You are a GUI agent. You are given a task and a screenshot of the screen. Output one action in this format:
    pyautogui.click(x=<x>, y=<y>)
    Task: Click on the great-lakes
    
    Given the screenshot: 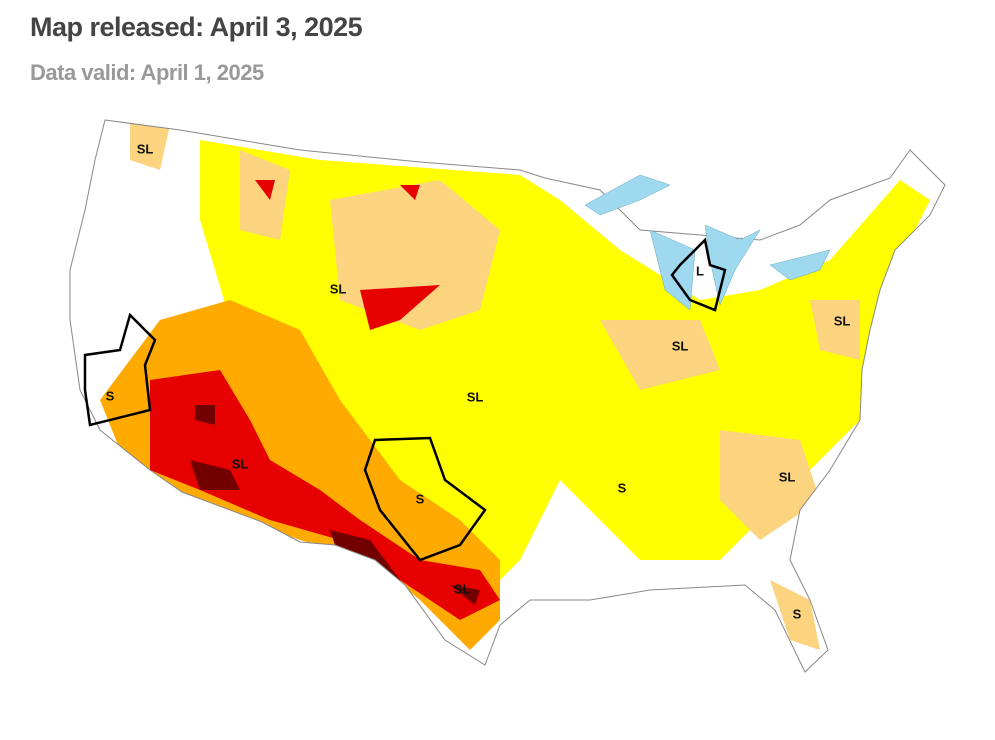 What is the action you would take?
    pyautogui.click(x=707, y=242)
    